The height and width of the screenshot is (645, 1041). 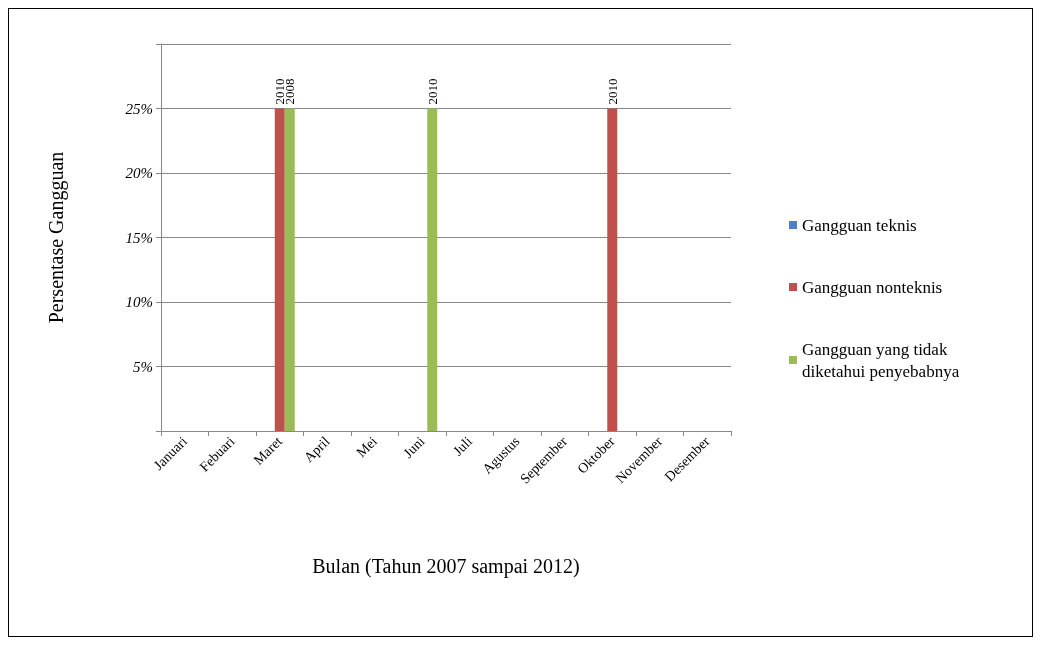 What do you see at coordinates (463, 446) in the screenshot?
I see `x-tick-label: Juli` at bounding box center [463, 446].